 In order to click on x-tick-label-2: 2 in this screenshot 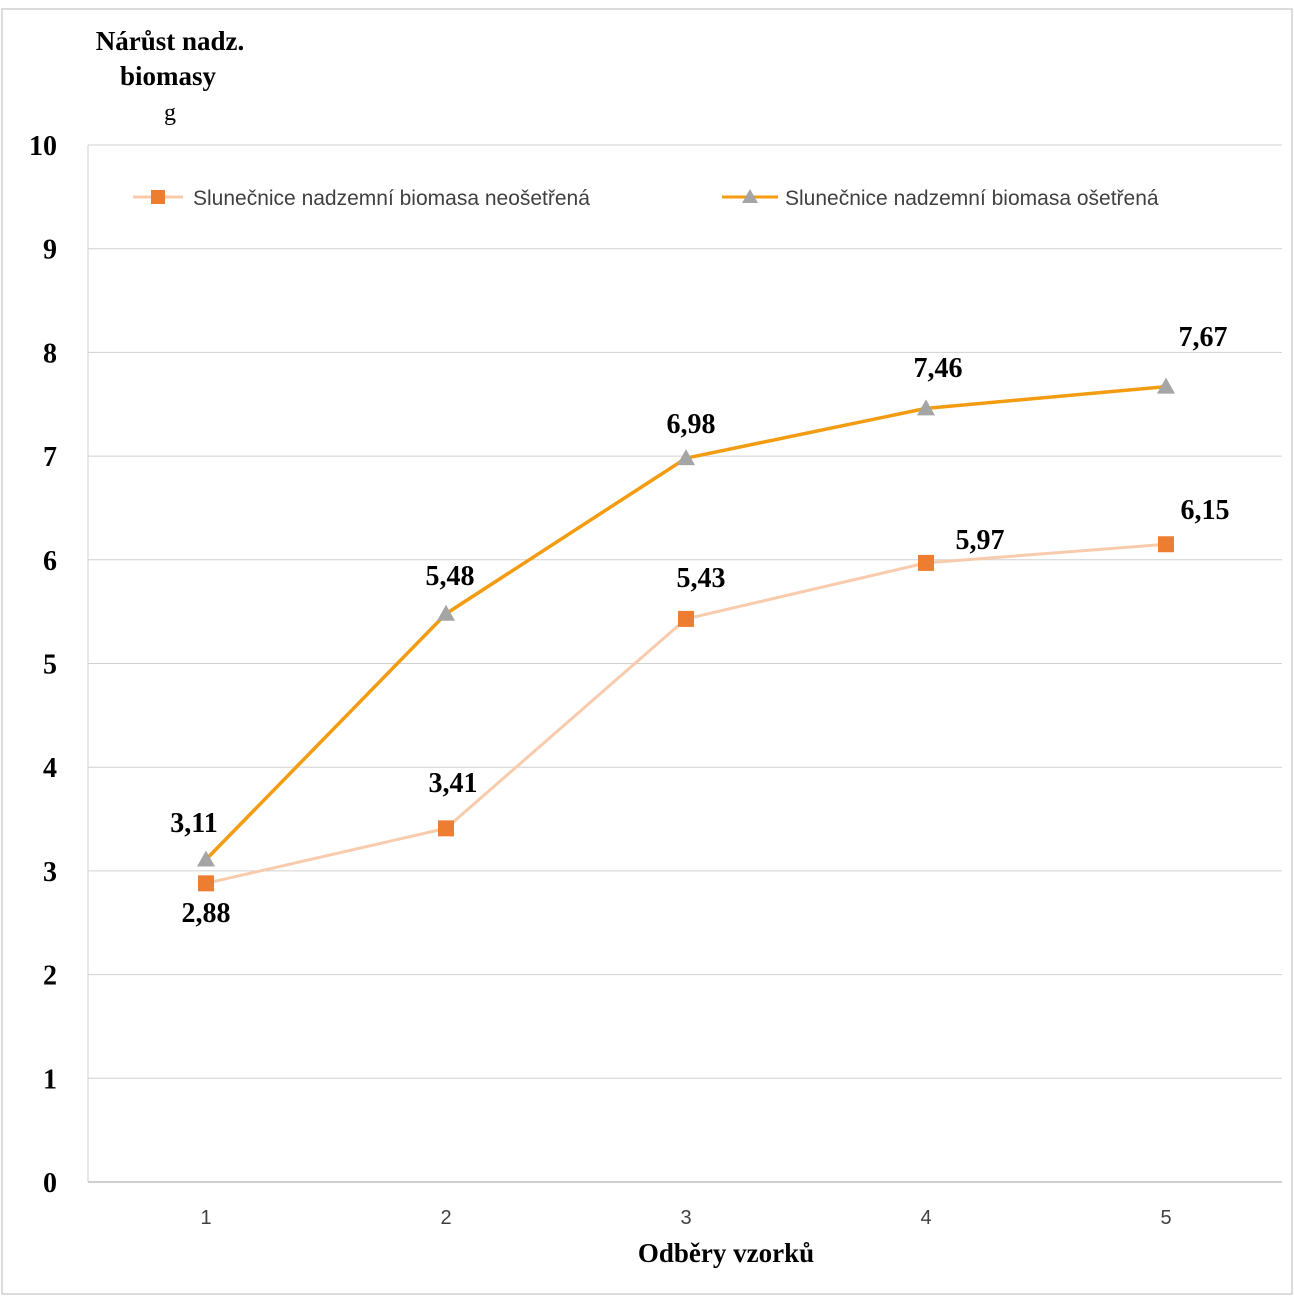, I will do `click(445, 1218)`.